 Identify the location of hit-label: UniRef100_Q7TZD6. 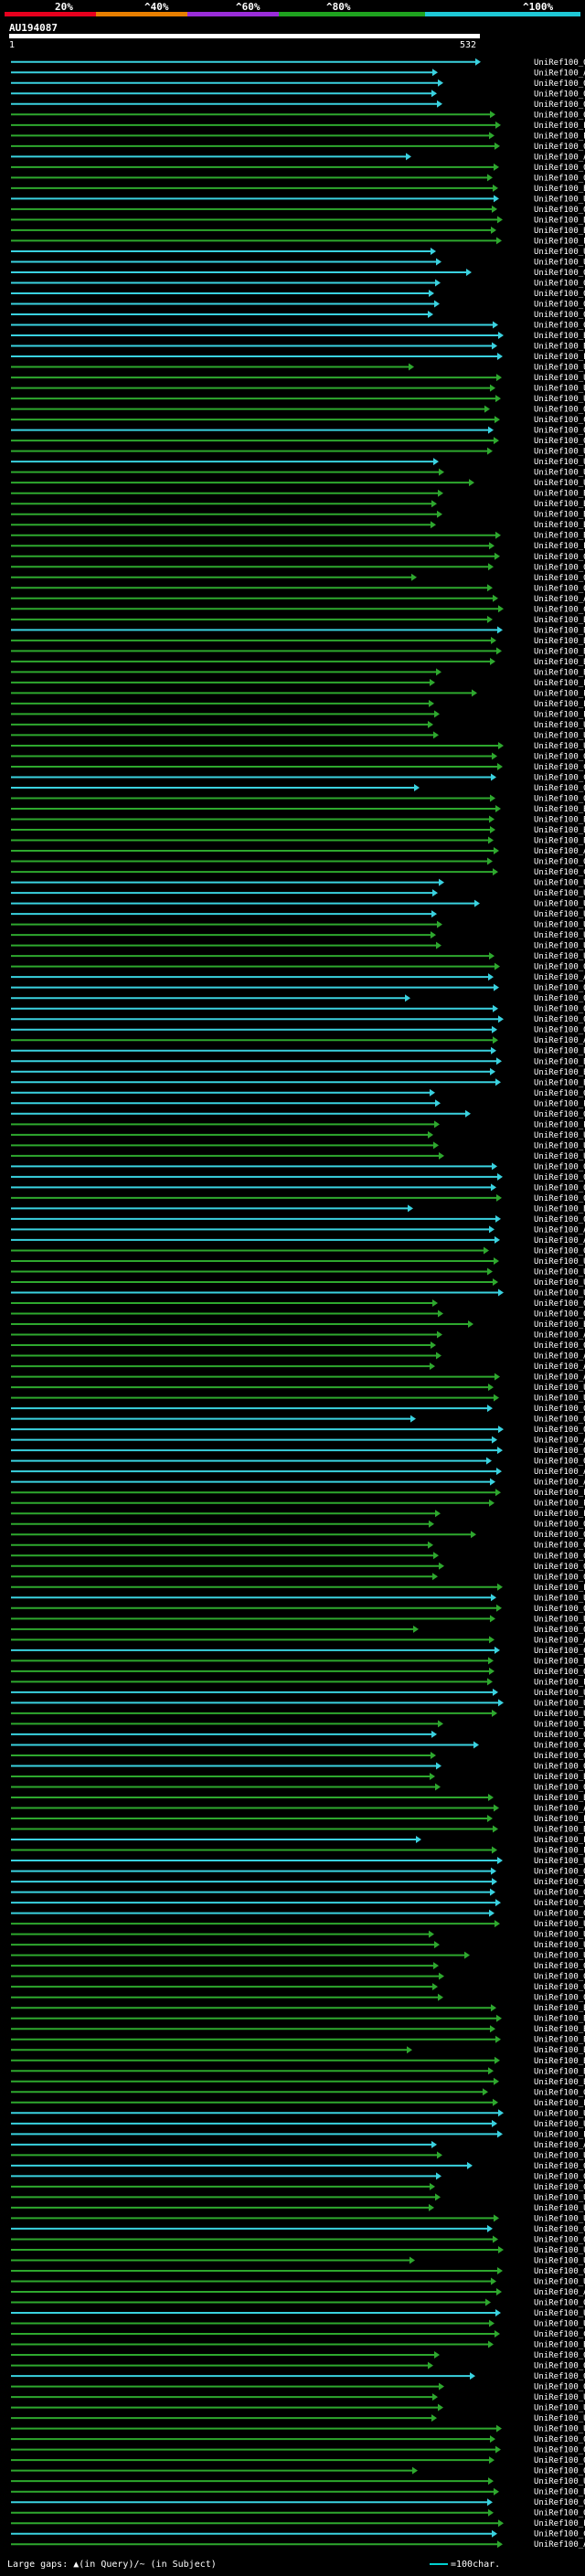
(560, 304).